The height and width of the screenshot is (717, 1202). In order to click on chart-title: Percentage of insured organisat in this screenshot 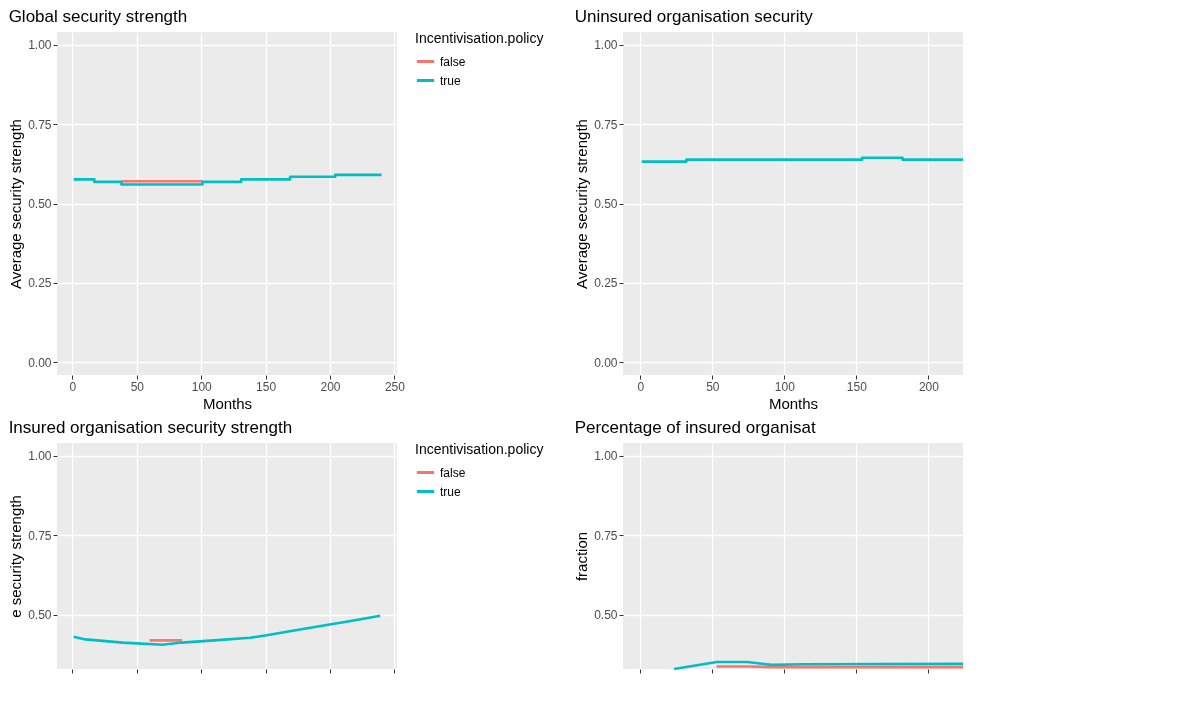, I will do `click(695, 427)`.